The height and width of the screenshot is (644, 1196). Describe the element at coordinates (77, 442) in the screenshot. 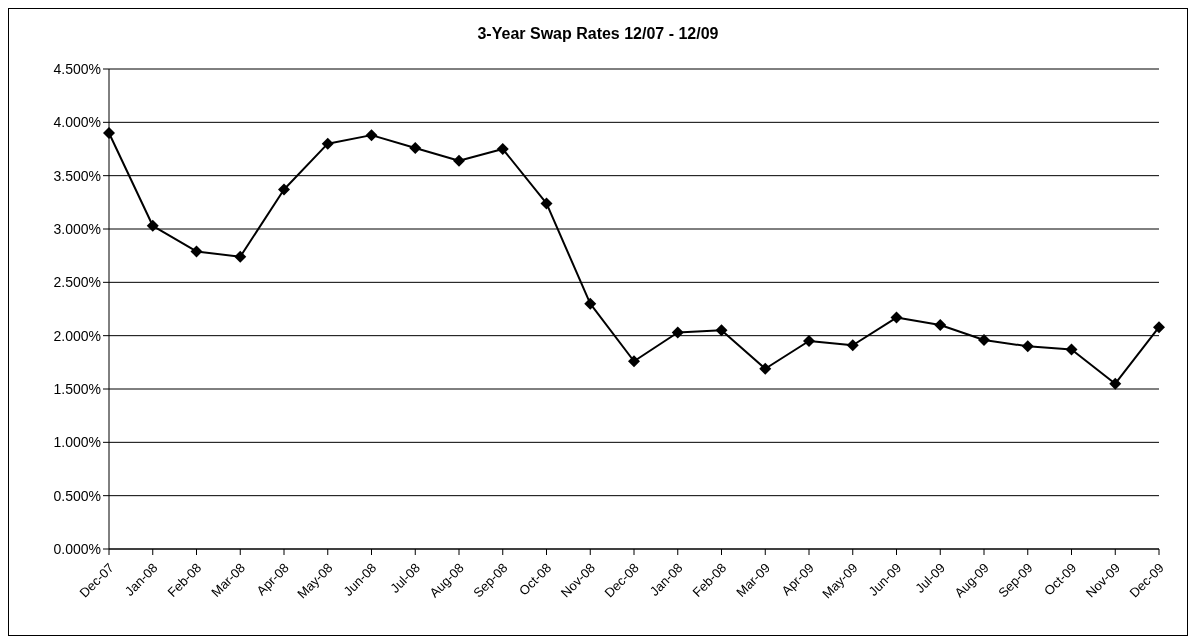

I see `y-tick-label: 1.000%` at that location.